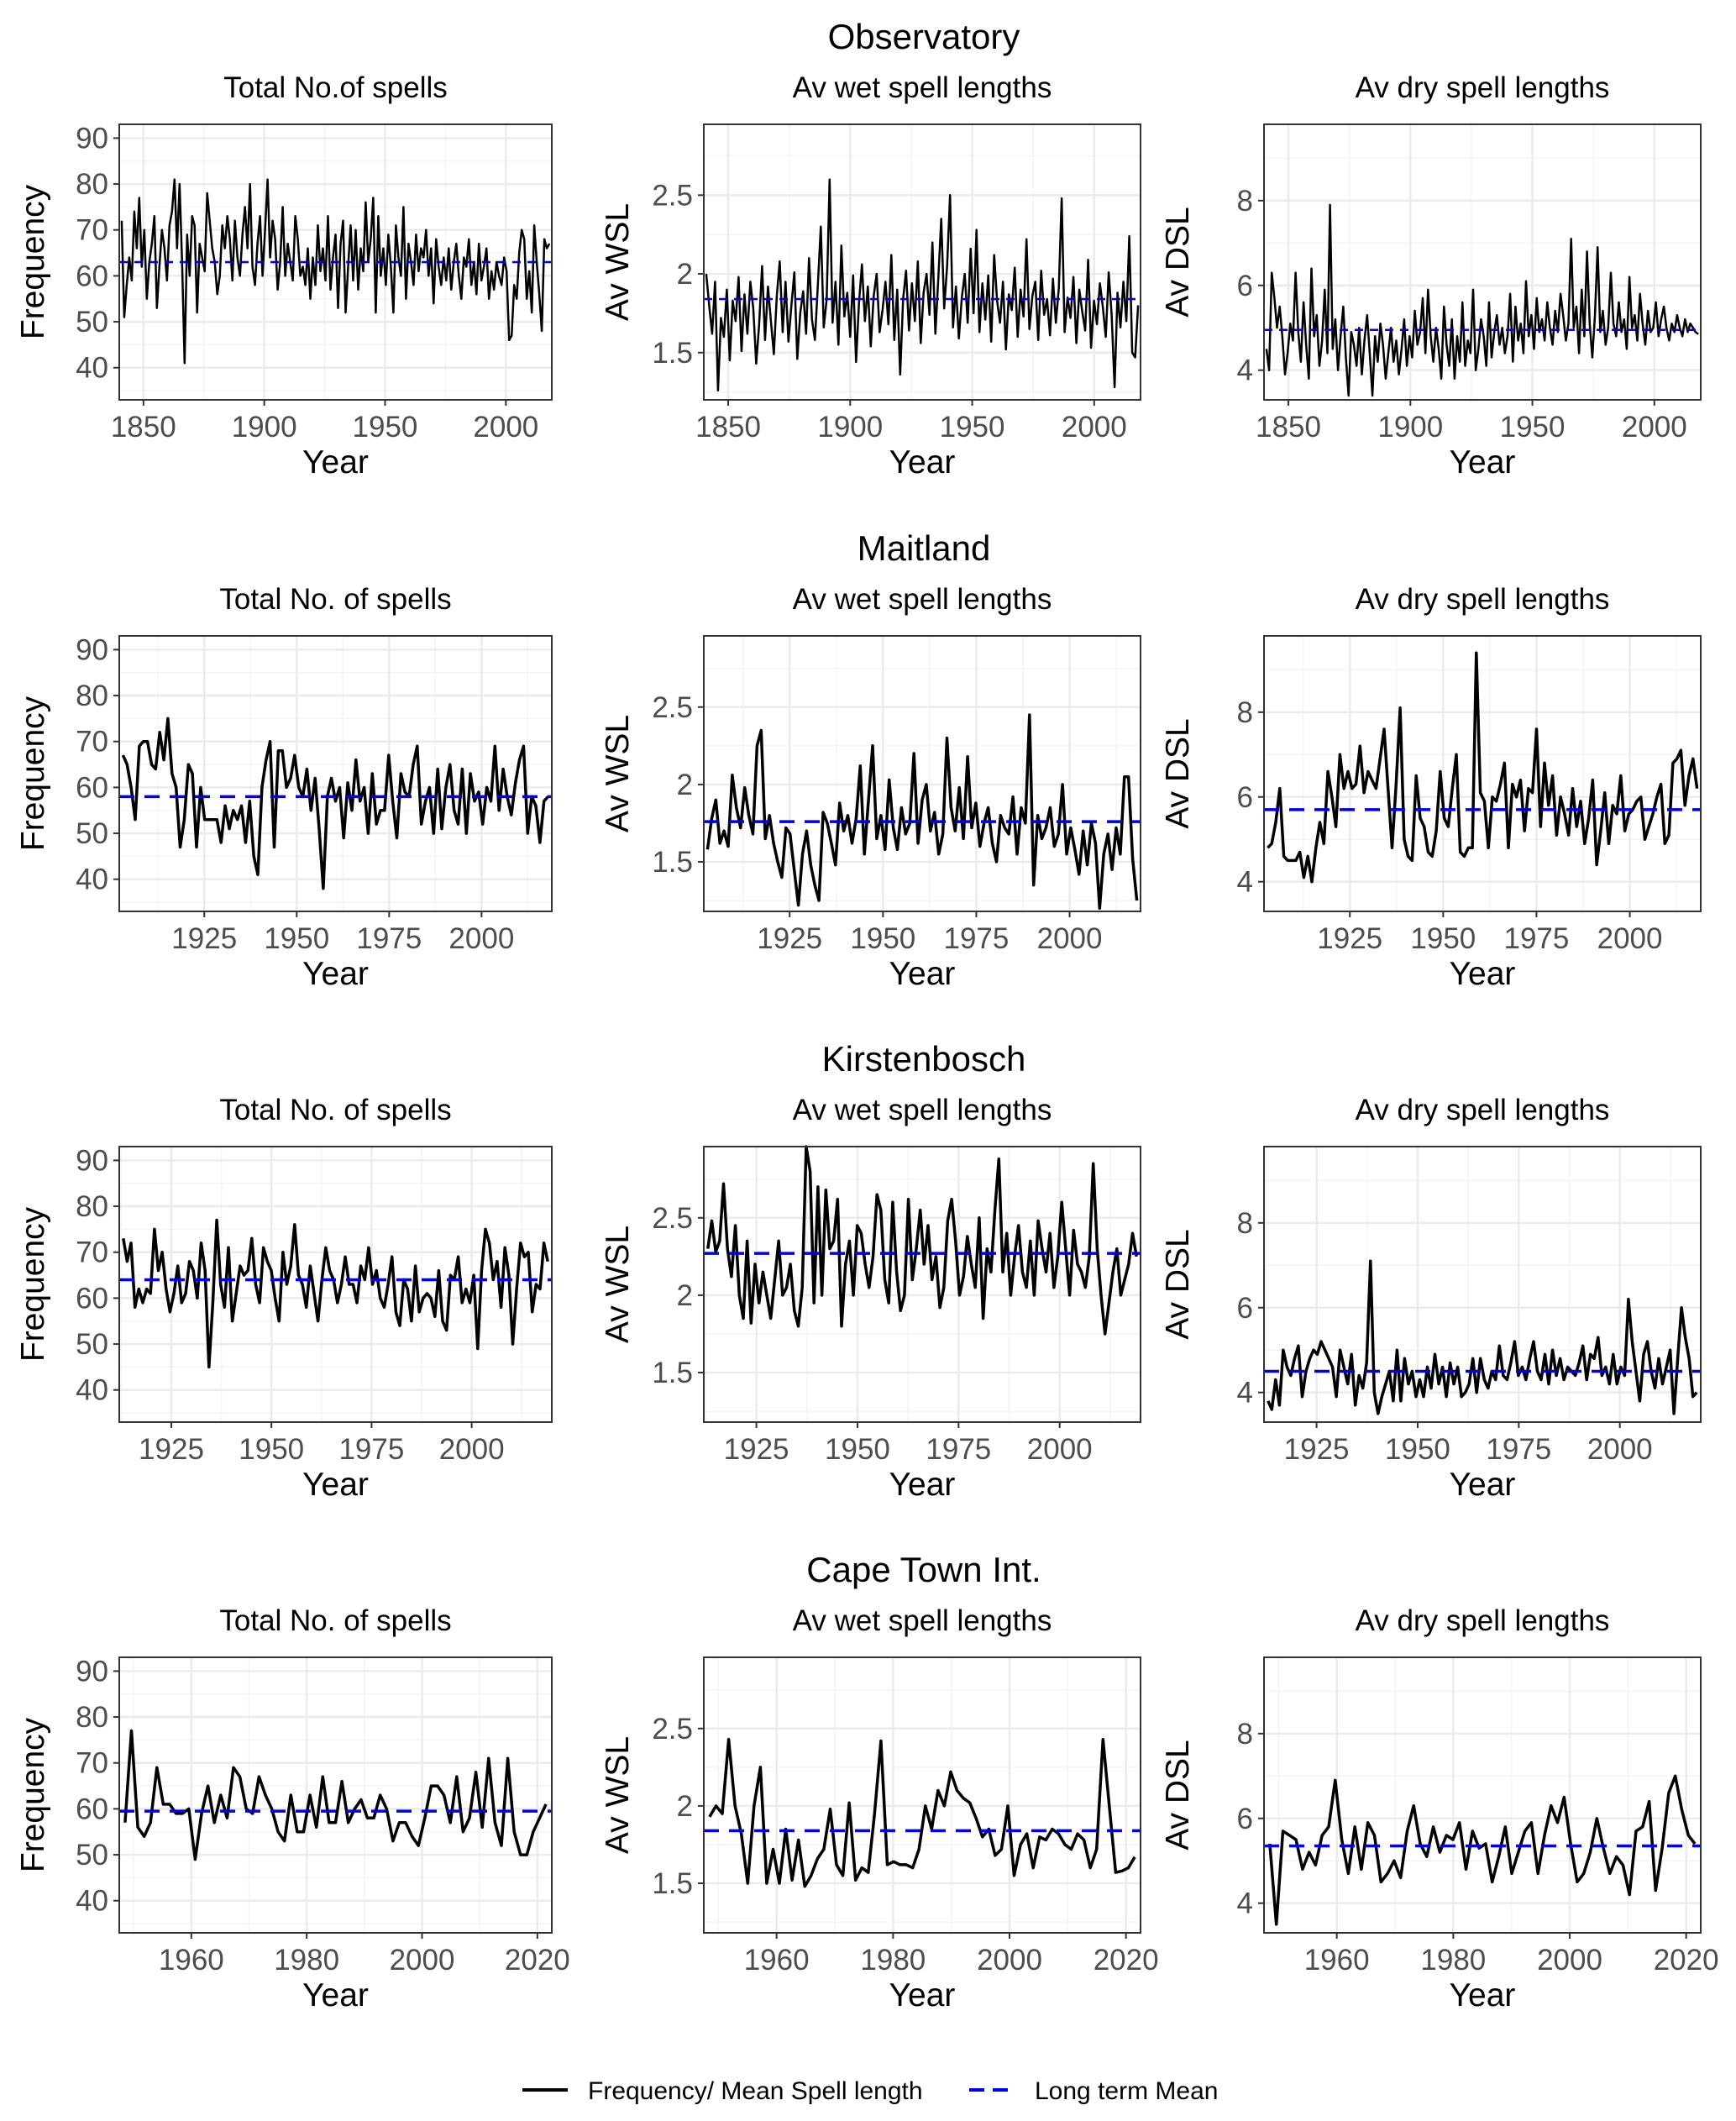  Describe the element at coordinates (924, 548) in the screenshot. I see `site-title: Maitland` at that location.